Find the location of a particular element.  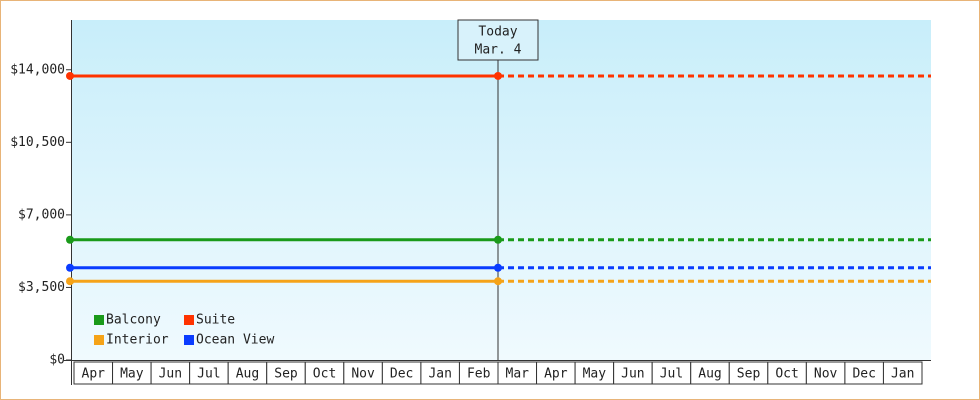

x-tick-label: Mar is located at coordinates (518, 374).